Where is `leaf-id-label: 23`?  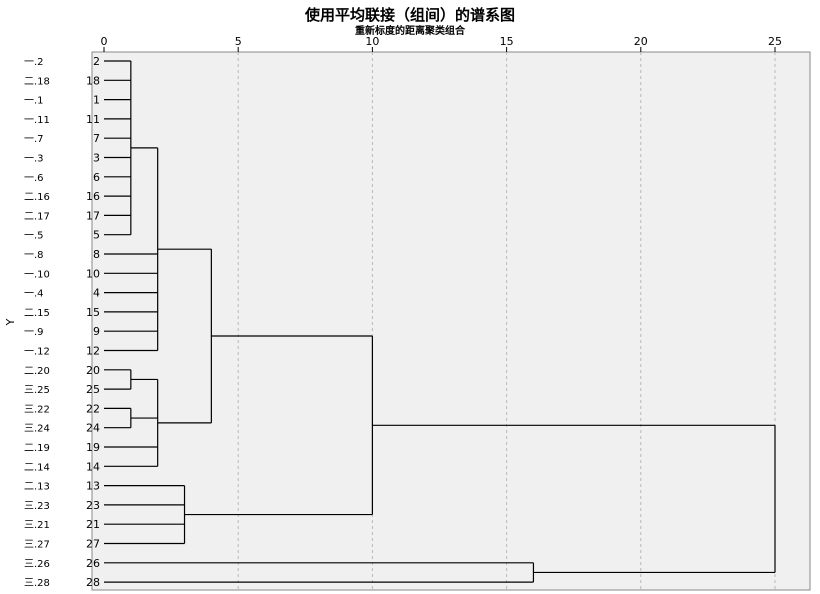 leaf-id-label: 23 is located at coordinates (93, 505).